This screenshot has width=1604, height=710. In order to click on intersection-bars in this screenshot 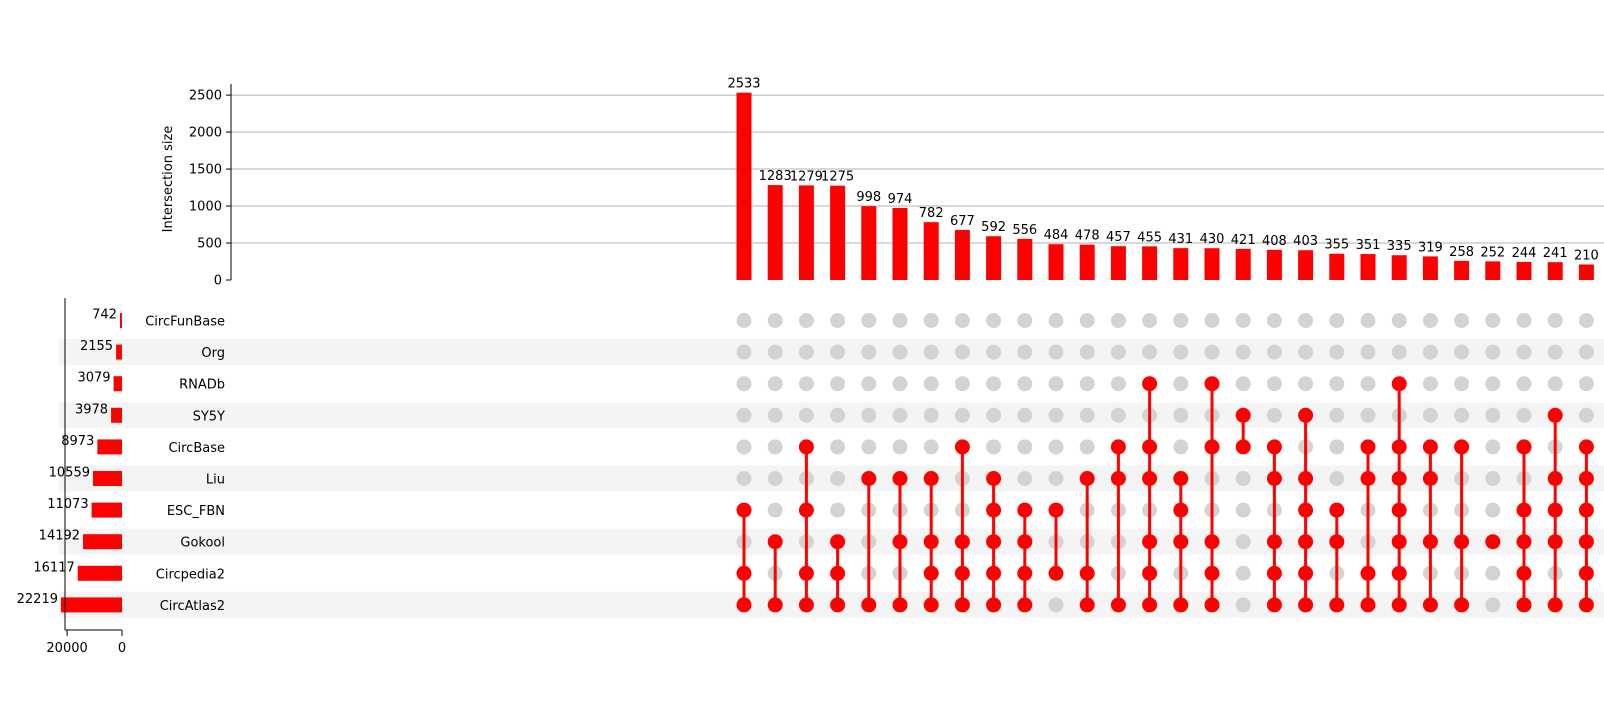, I will do `click(1165, 186)`.